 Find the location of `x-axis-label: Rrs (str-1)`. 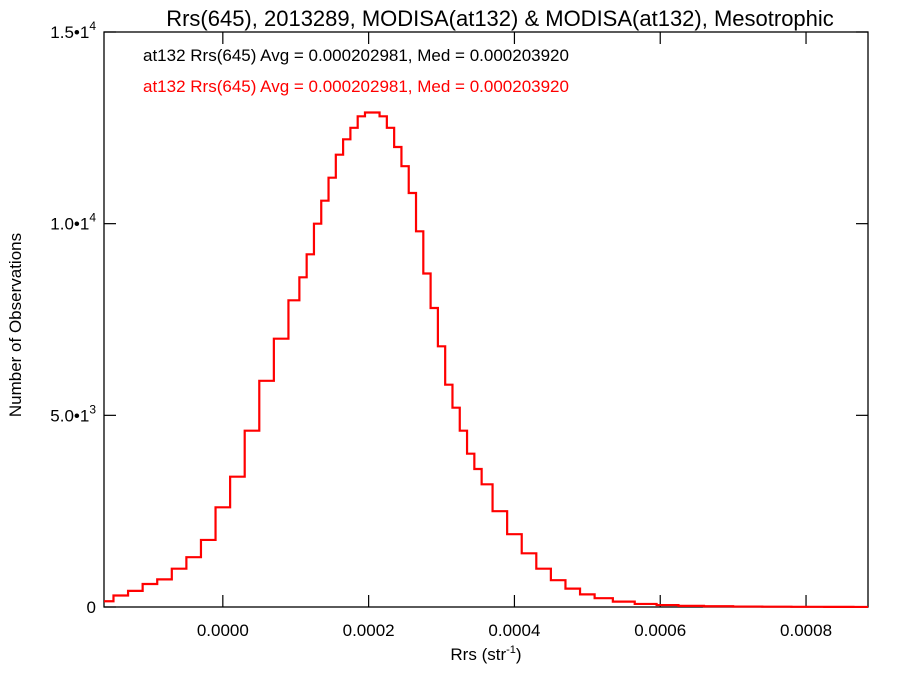

x-axis-label: Rrs (str-1) is located at coordinates (485, 654).